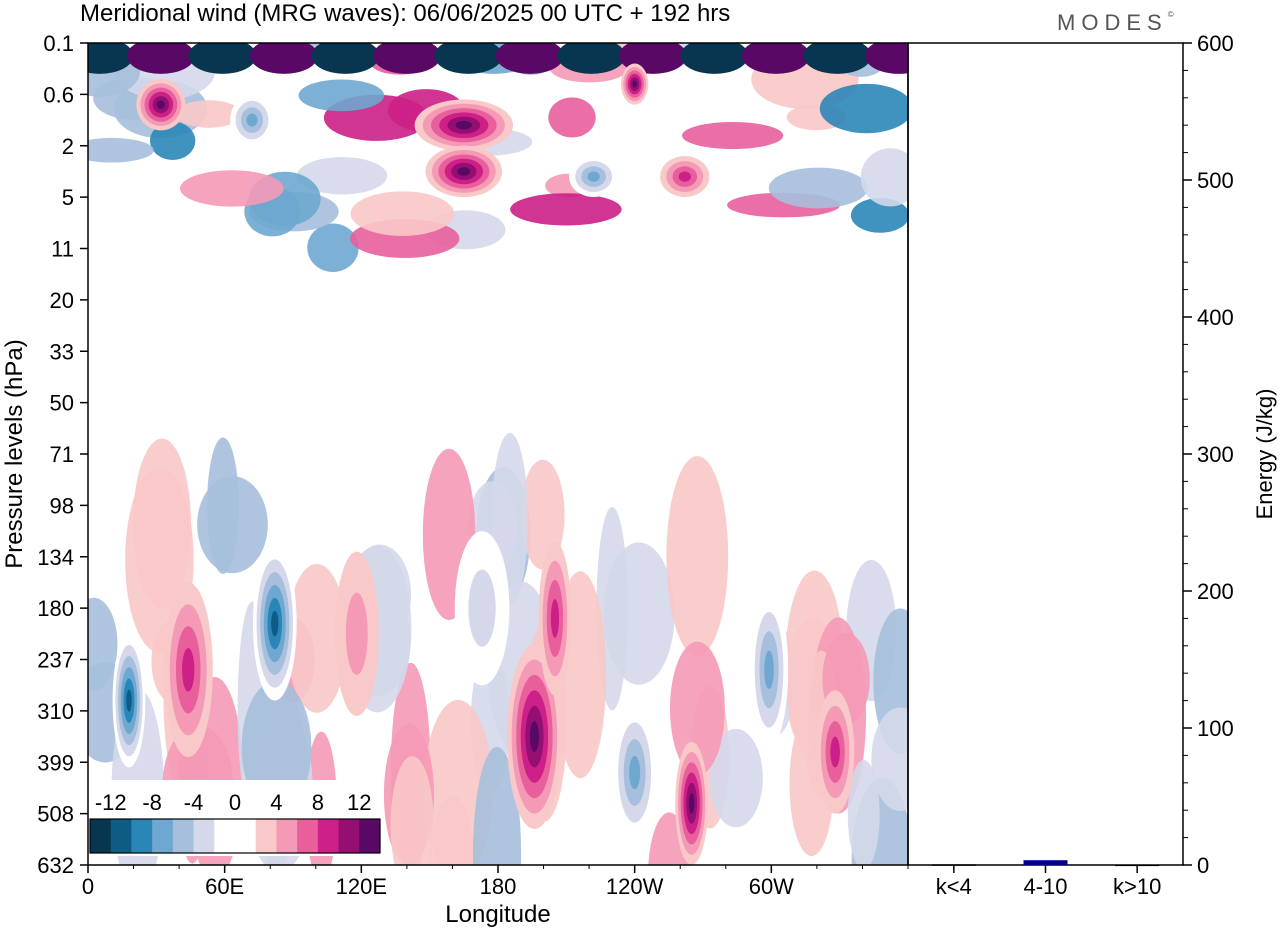 Image resolution: width=1280 pixels, height=930 pixels. What do you see at coordinates (1203, 865) in the screenshot?
I see `energy-tick-label: 0` at bounding box center [1203, 865].